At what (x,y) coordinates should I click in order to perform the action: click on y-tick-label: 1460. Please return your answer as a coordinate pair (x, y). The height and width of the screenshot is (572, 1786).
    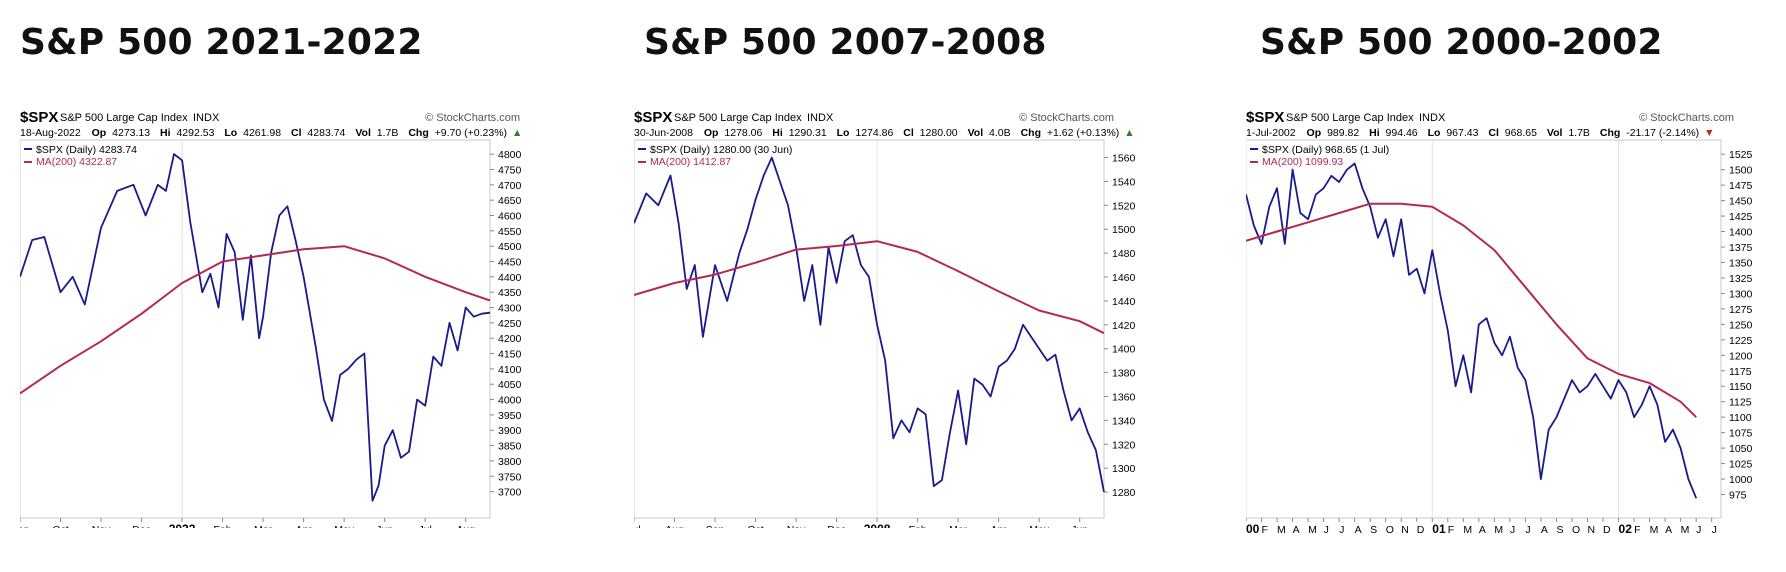
    Looking at the image, I should click on (1124, 278).